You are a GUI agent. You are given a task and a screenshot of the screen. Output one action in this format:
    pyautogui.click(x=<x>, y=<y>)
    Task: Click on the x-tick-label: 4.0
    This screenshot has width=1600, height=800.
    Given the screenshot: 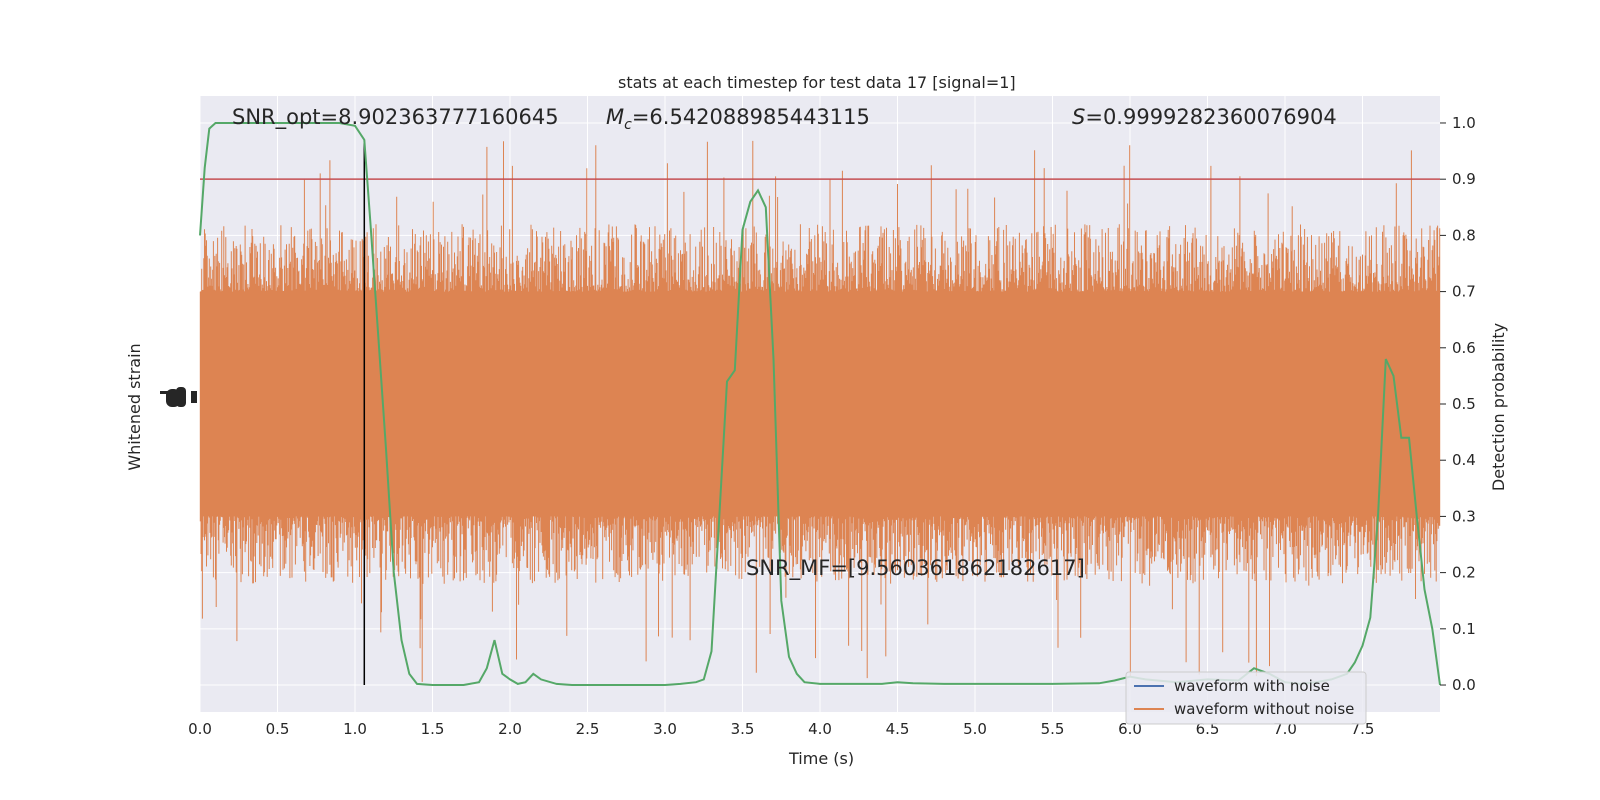 What is the action you would take?
    pyautogui.click(x=820, y=729)
    